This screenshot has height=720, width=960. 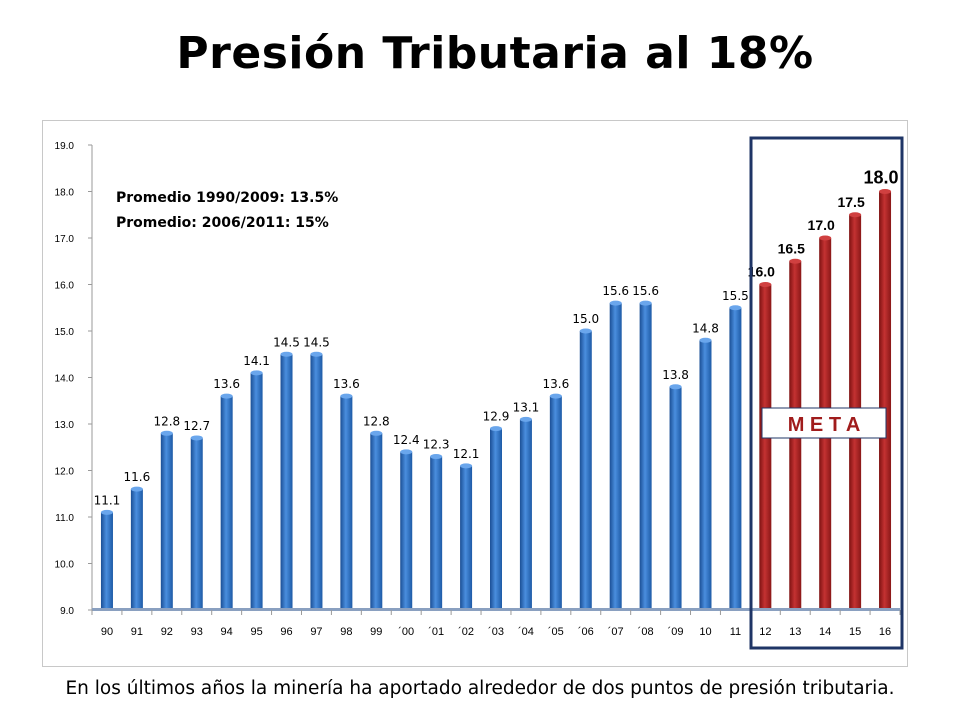 What do you see at coordinates (735, 296) in the screenshot?
I see `data-label: 15.5` at bounding box center [735, 296].